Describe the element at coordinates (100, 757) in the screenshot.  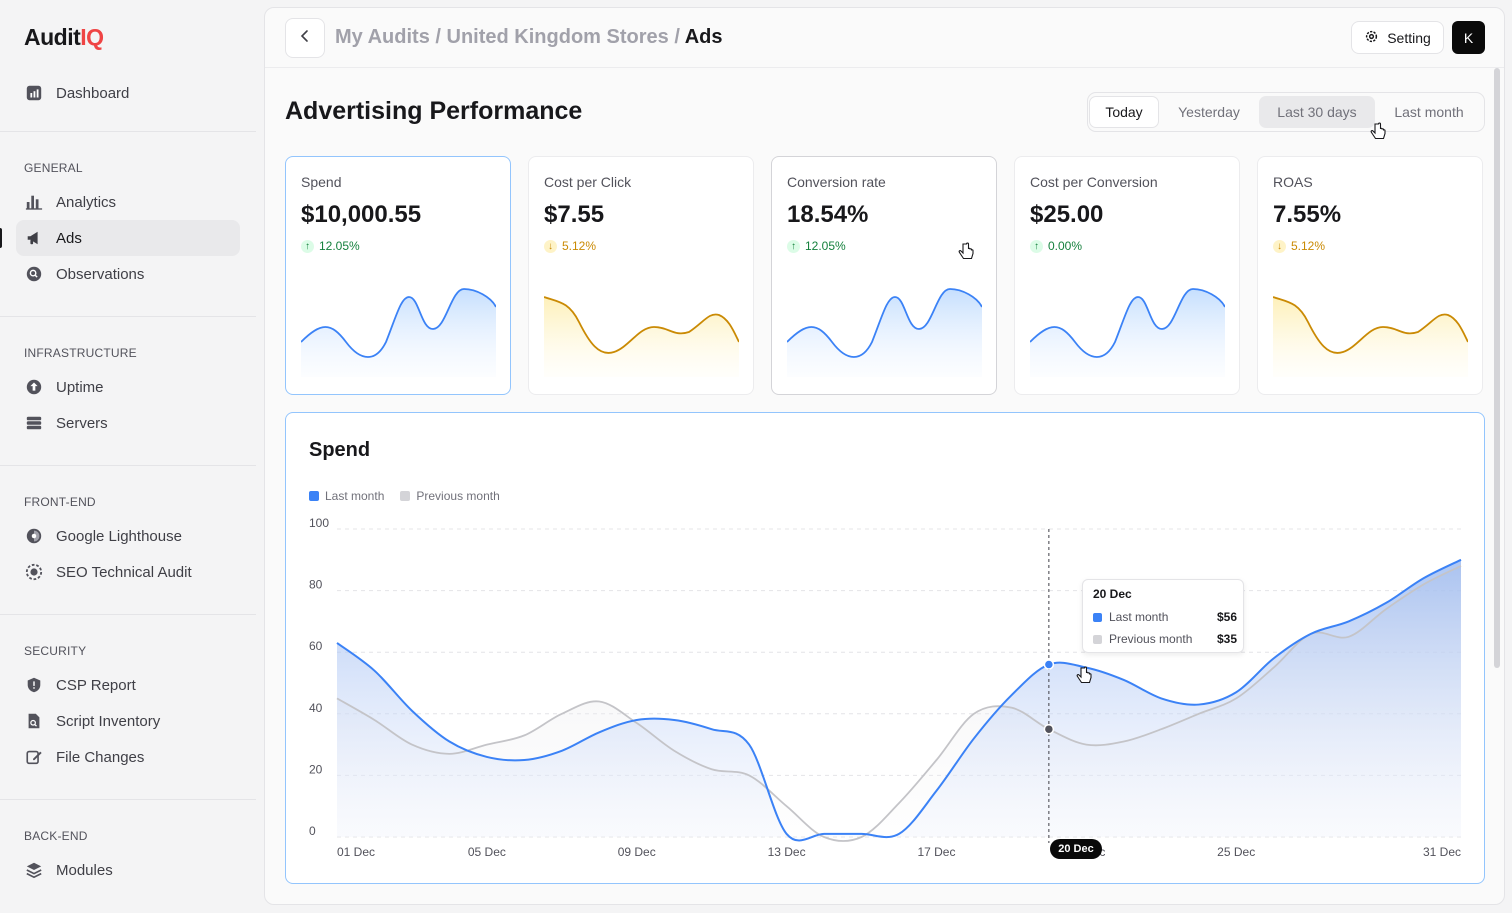
I see `sidebar-item-label: File Changes` at that location.